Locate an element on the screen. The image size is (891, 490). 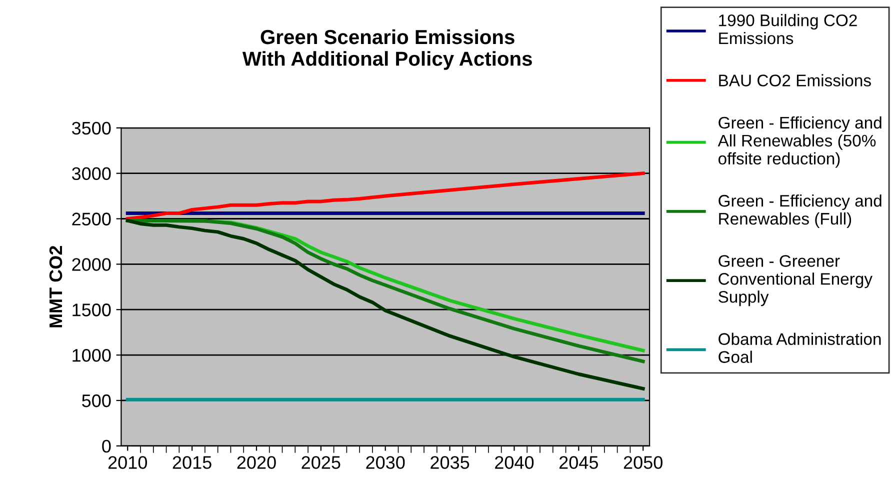
y-tick-label: 1000 is located at coordinates (91, 355).